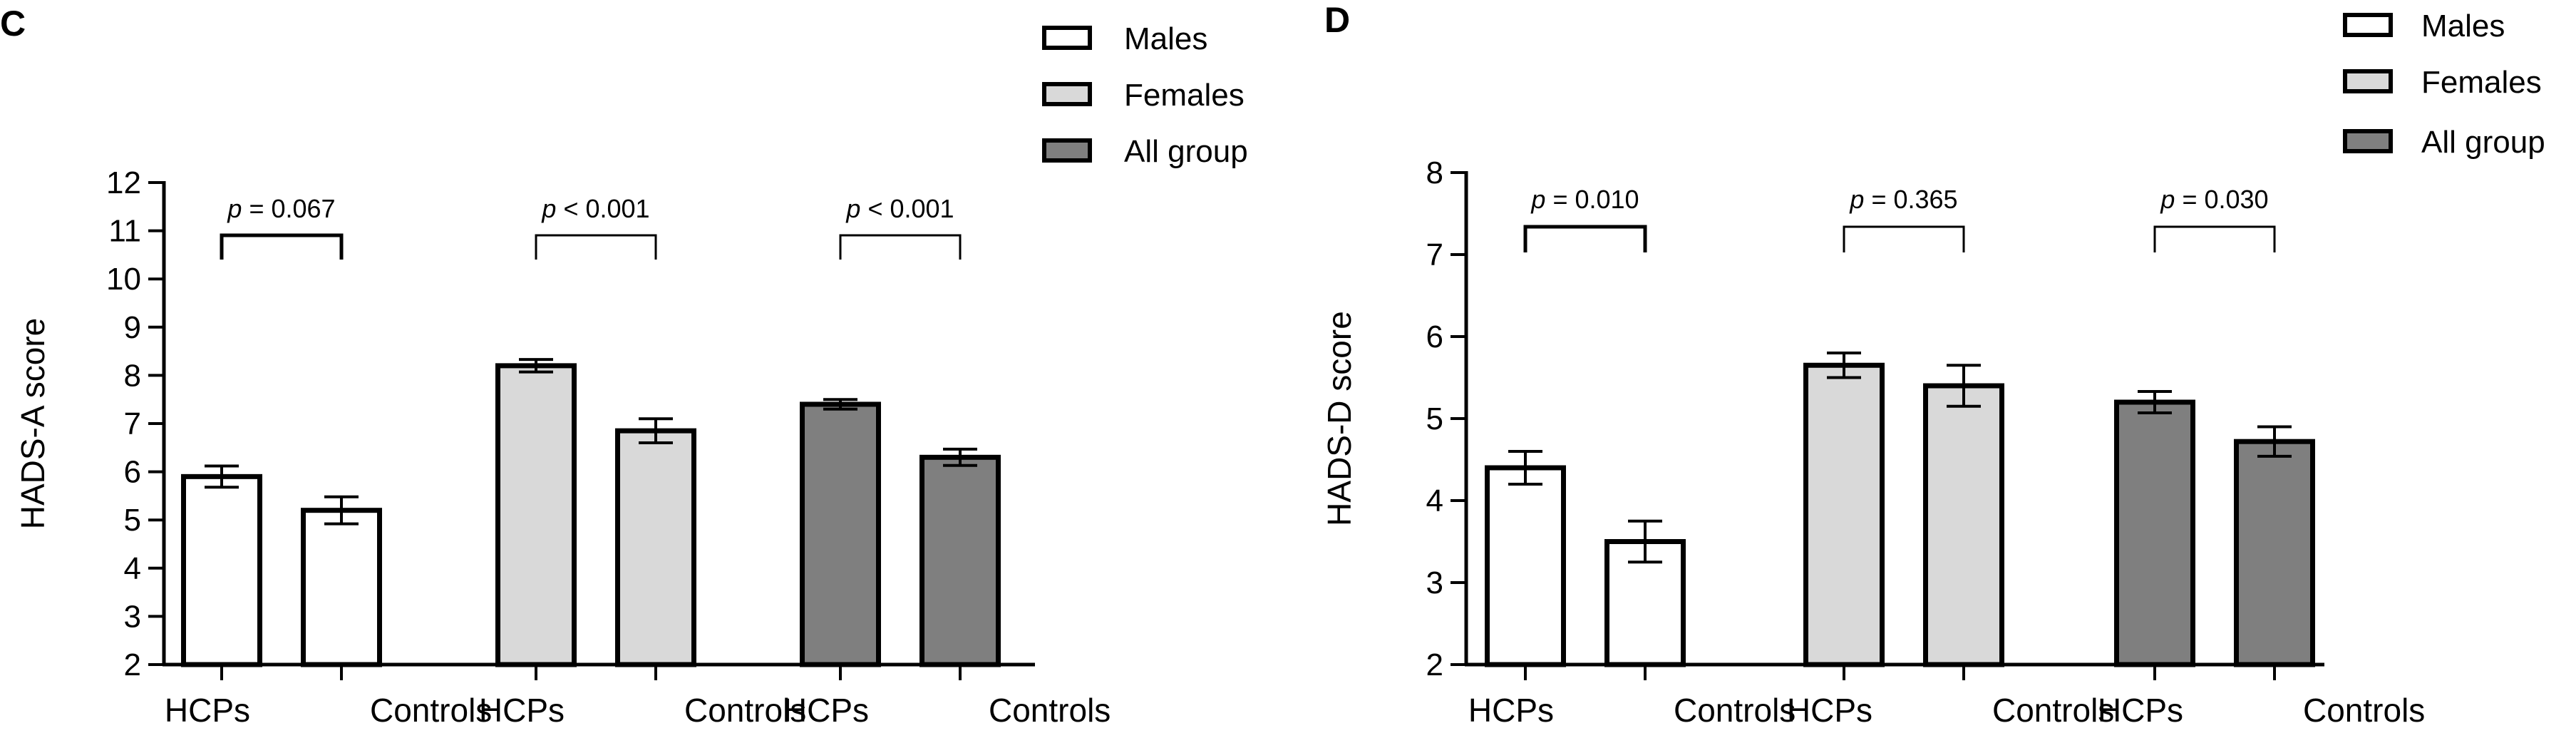 The width and height of the screenshot is (2576, 753). What do you see at coordinates (124, 231) in the screenshot?
I see `y-tick-label: 11` at bounding box center [124, 231].